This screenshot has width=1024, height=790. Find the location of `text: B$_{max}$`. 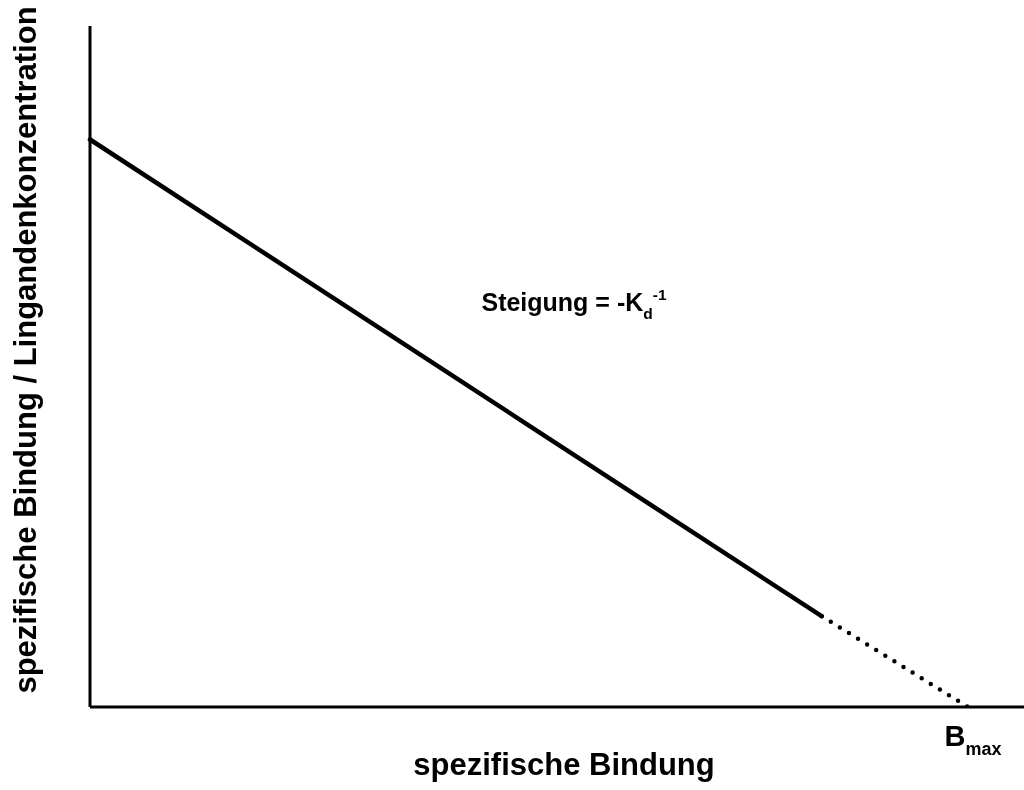

text: B$_{max}$ is located at coordinates (973, 739).